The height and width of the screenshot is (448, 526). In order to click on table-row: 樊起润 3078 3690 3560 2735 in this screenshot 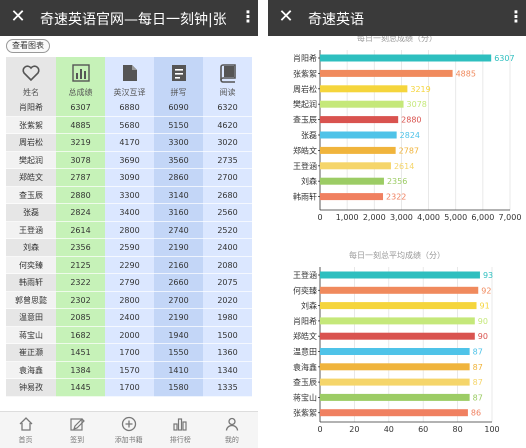, I will do `click(129, 160)`.